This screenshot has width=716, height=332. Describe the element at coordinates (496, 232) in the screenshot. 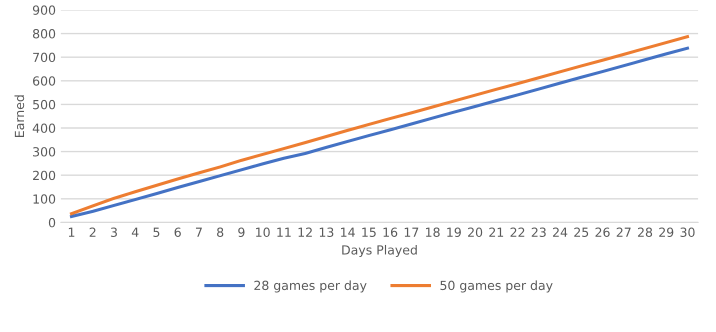

I see `x-tick-label: 21` at that location.